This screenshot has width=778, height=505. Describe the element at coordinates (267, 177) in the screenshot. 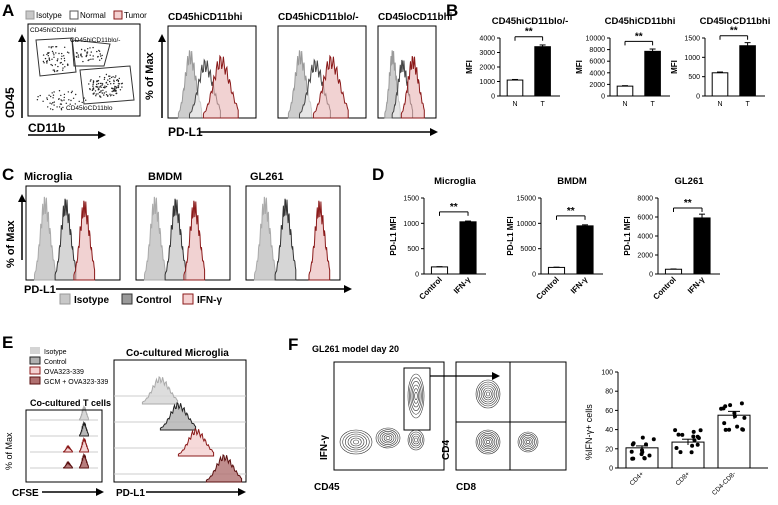

I see `c-title-3: GL261` at that location.